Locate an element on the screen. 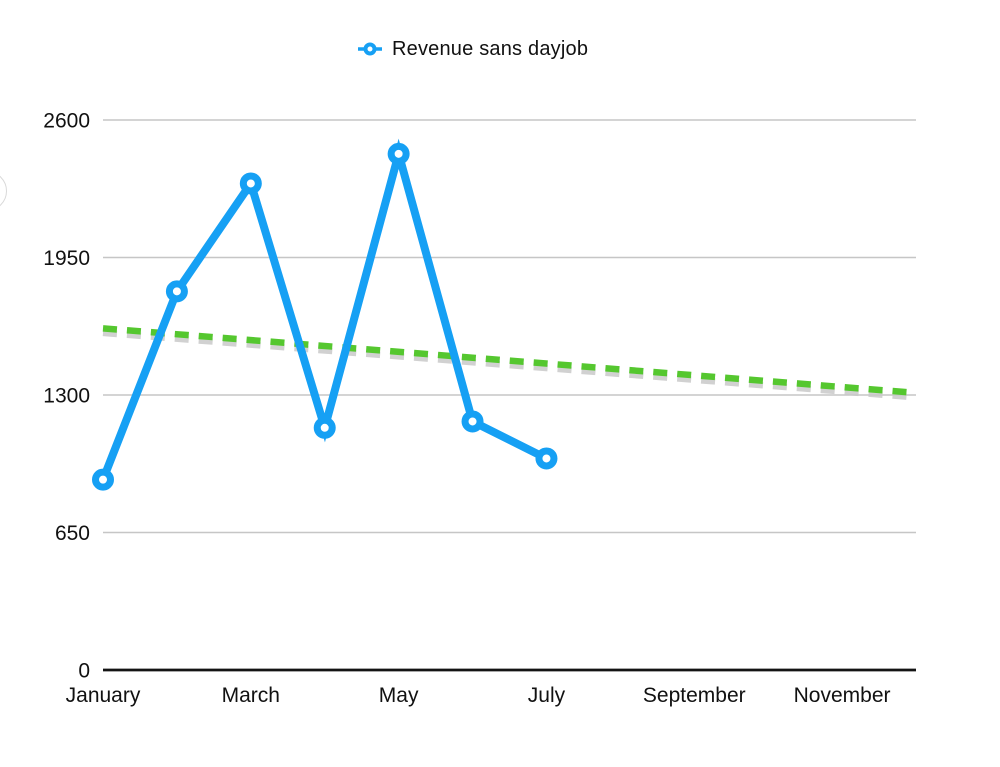 This screenshot has height=767, width=1000. y-tick-label: 1300 is located at coordinates (66, 396).